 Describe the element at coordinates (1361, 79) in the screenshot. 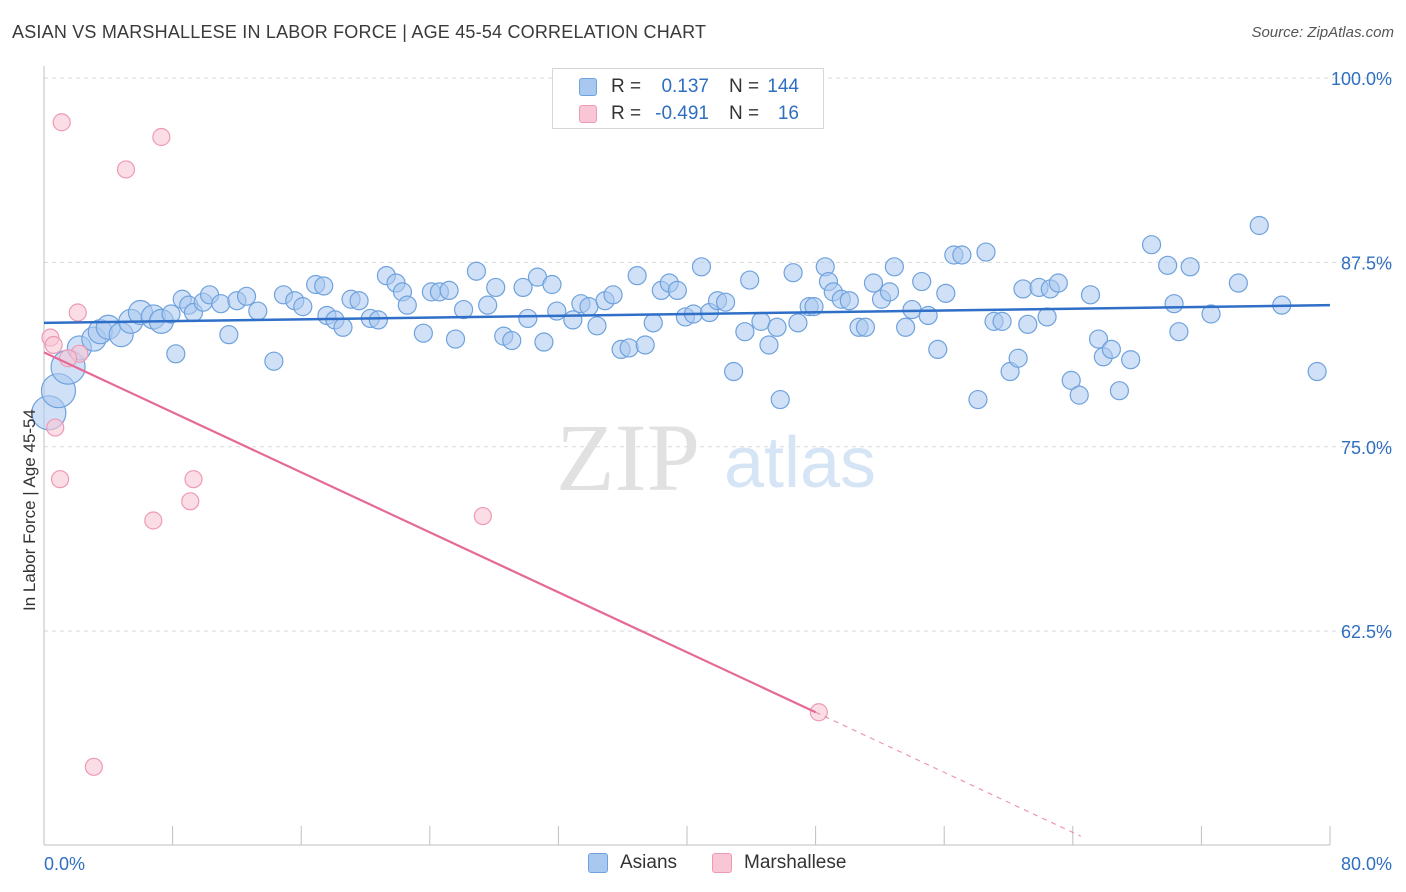

I see `y-tick-label: 100.0%` at that location.